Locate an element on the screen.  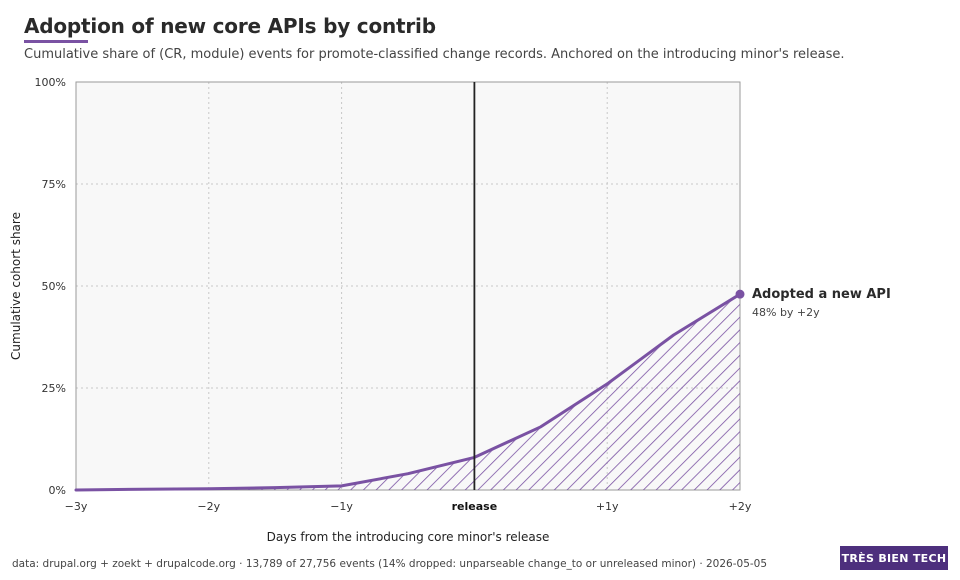
x-tick-label: release is located at coordinates (475, 506).